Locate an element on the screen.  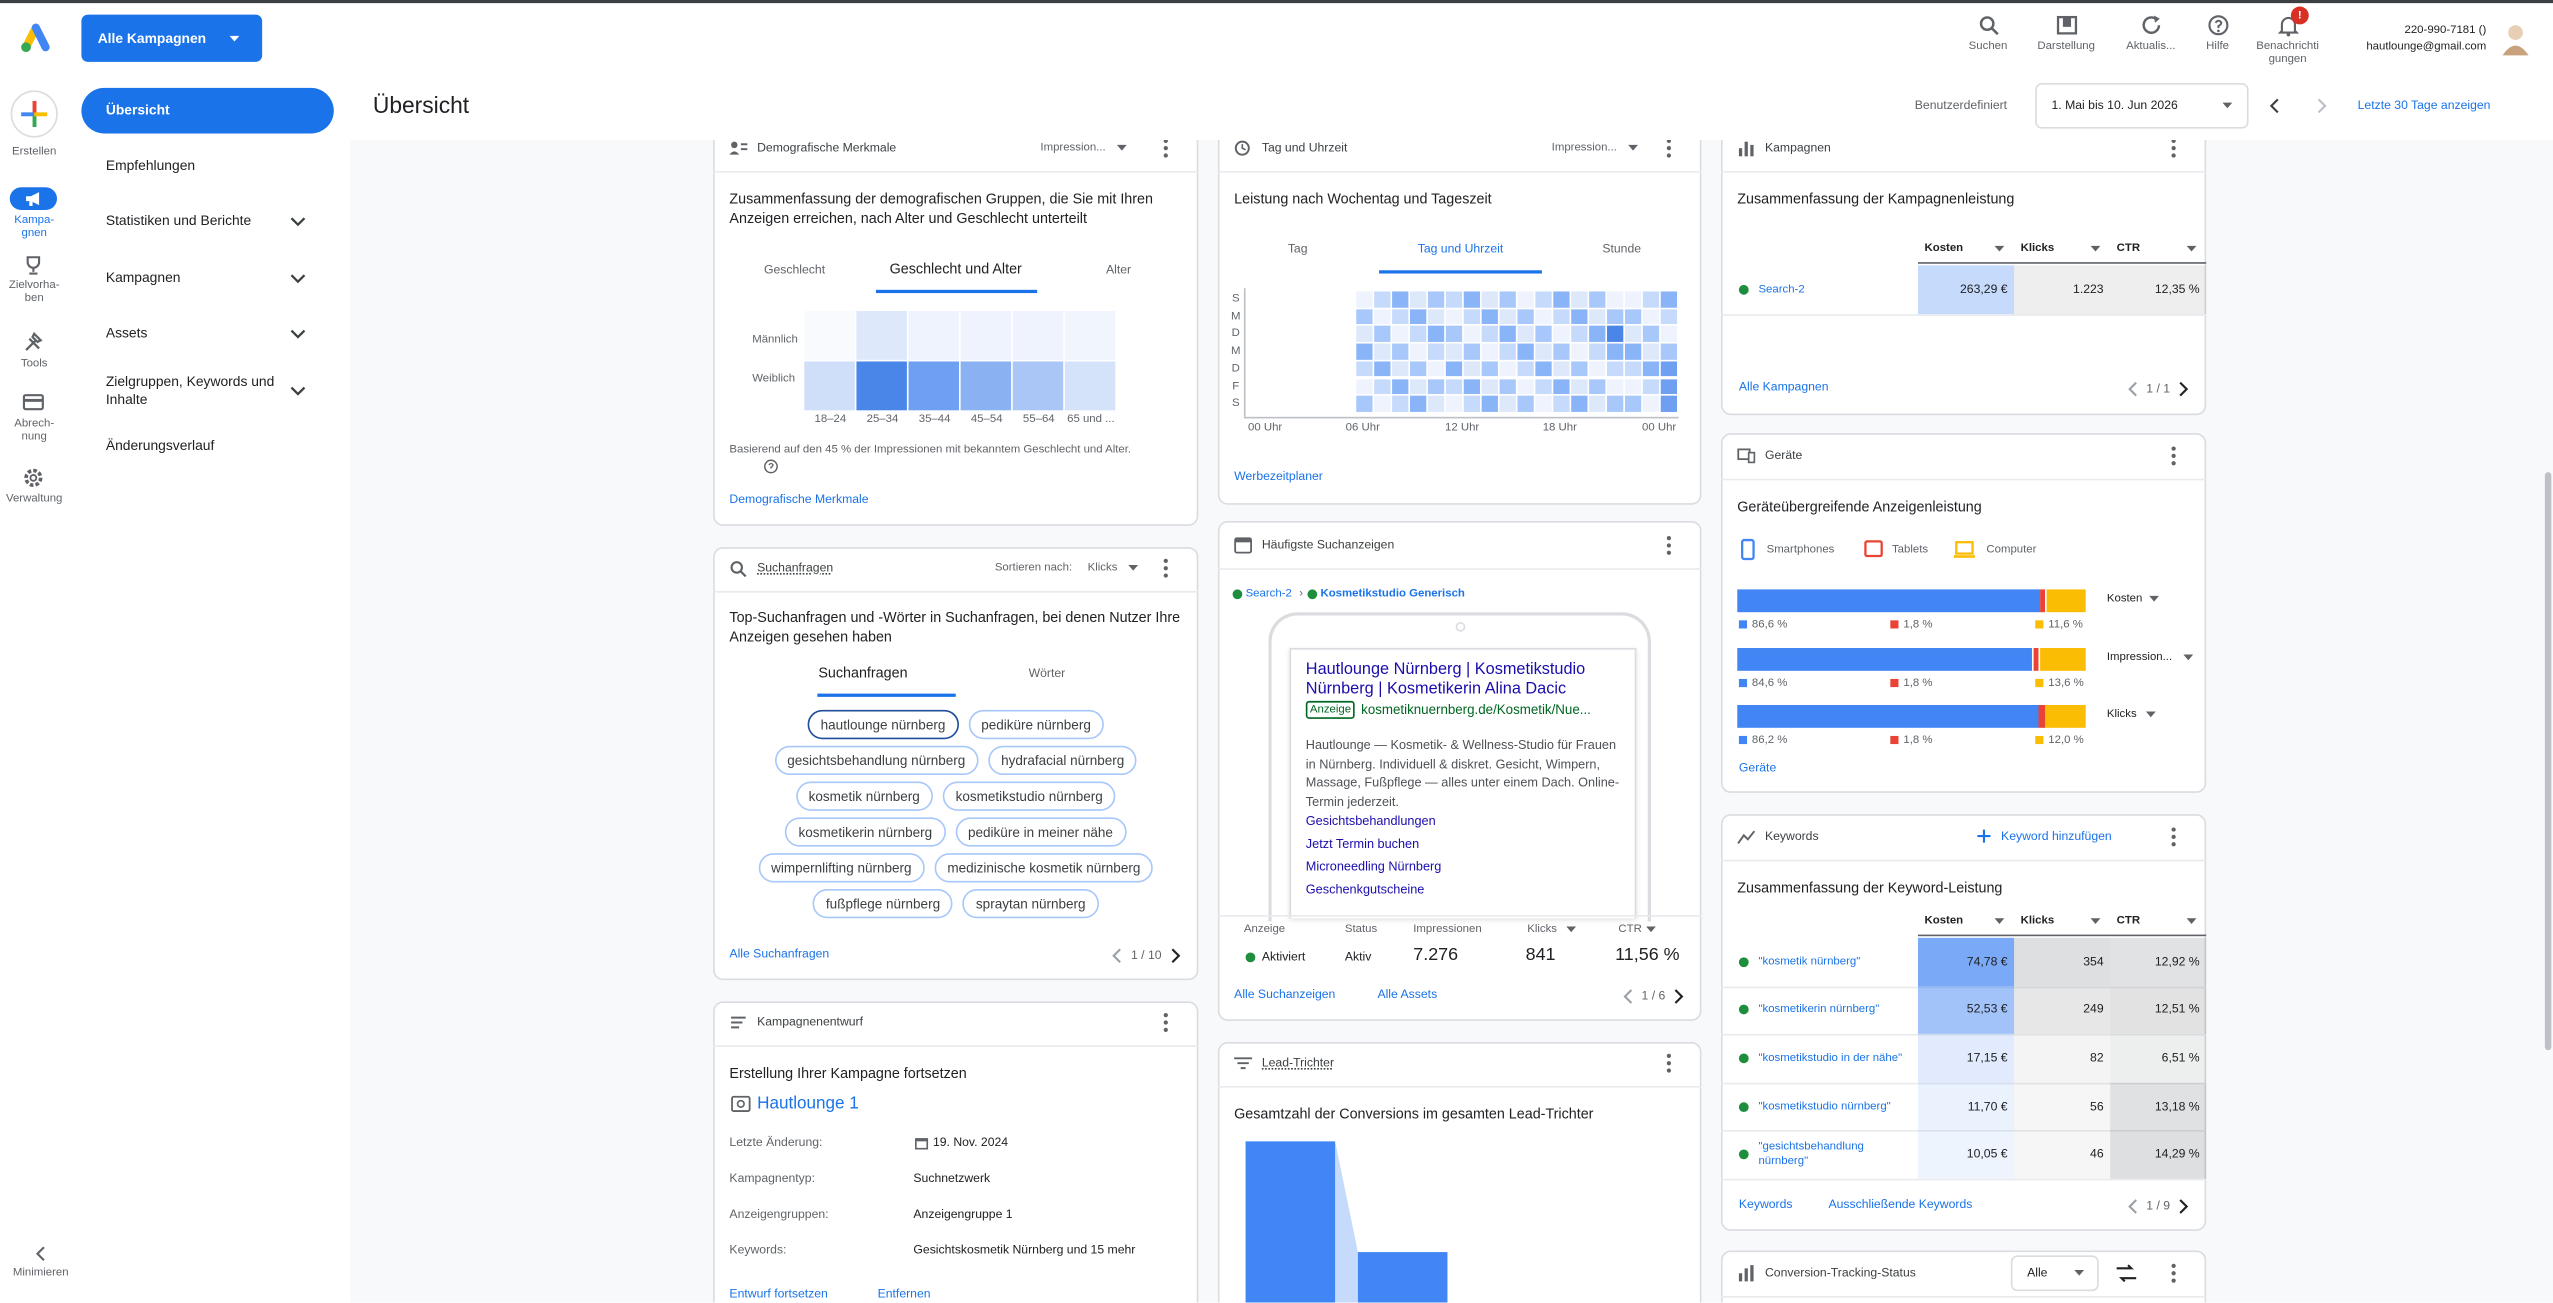
row-name: "kosmetikstudio nürnberg" is located at coordinates (1824, 1106).